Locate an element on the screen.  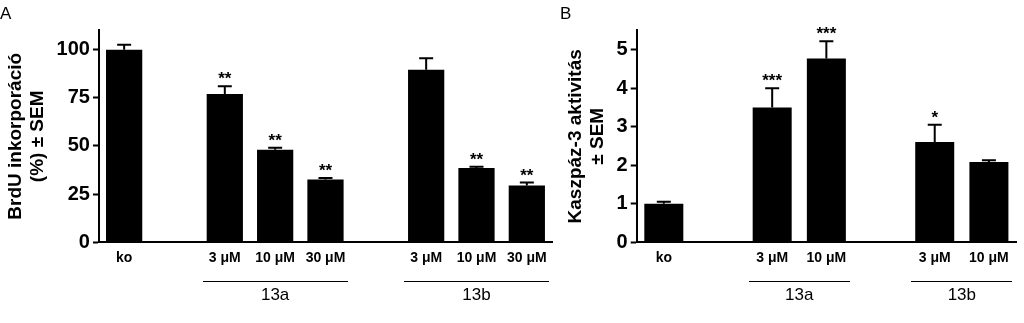
y-tick-label: 3 is located at coordinates (622, 125).